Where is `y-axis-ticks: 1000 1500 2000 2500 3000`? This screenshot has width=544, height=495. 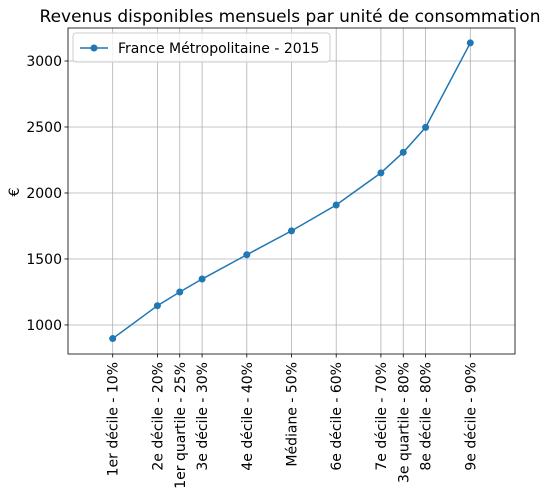
y-axis-ticks: 1000 1500 2000 2500 3000 is located at coordinates (47, 194).